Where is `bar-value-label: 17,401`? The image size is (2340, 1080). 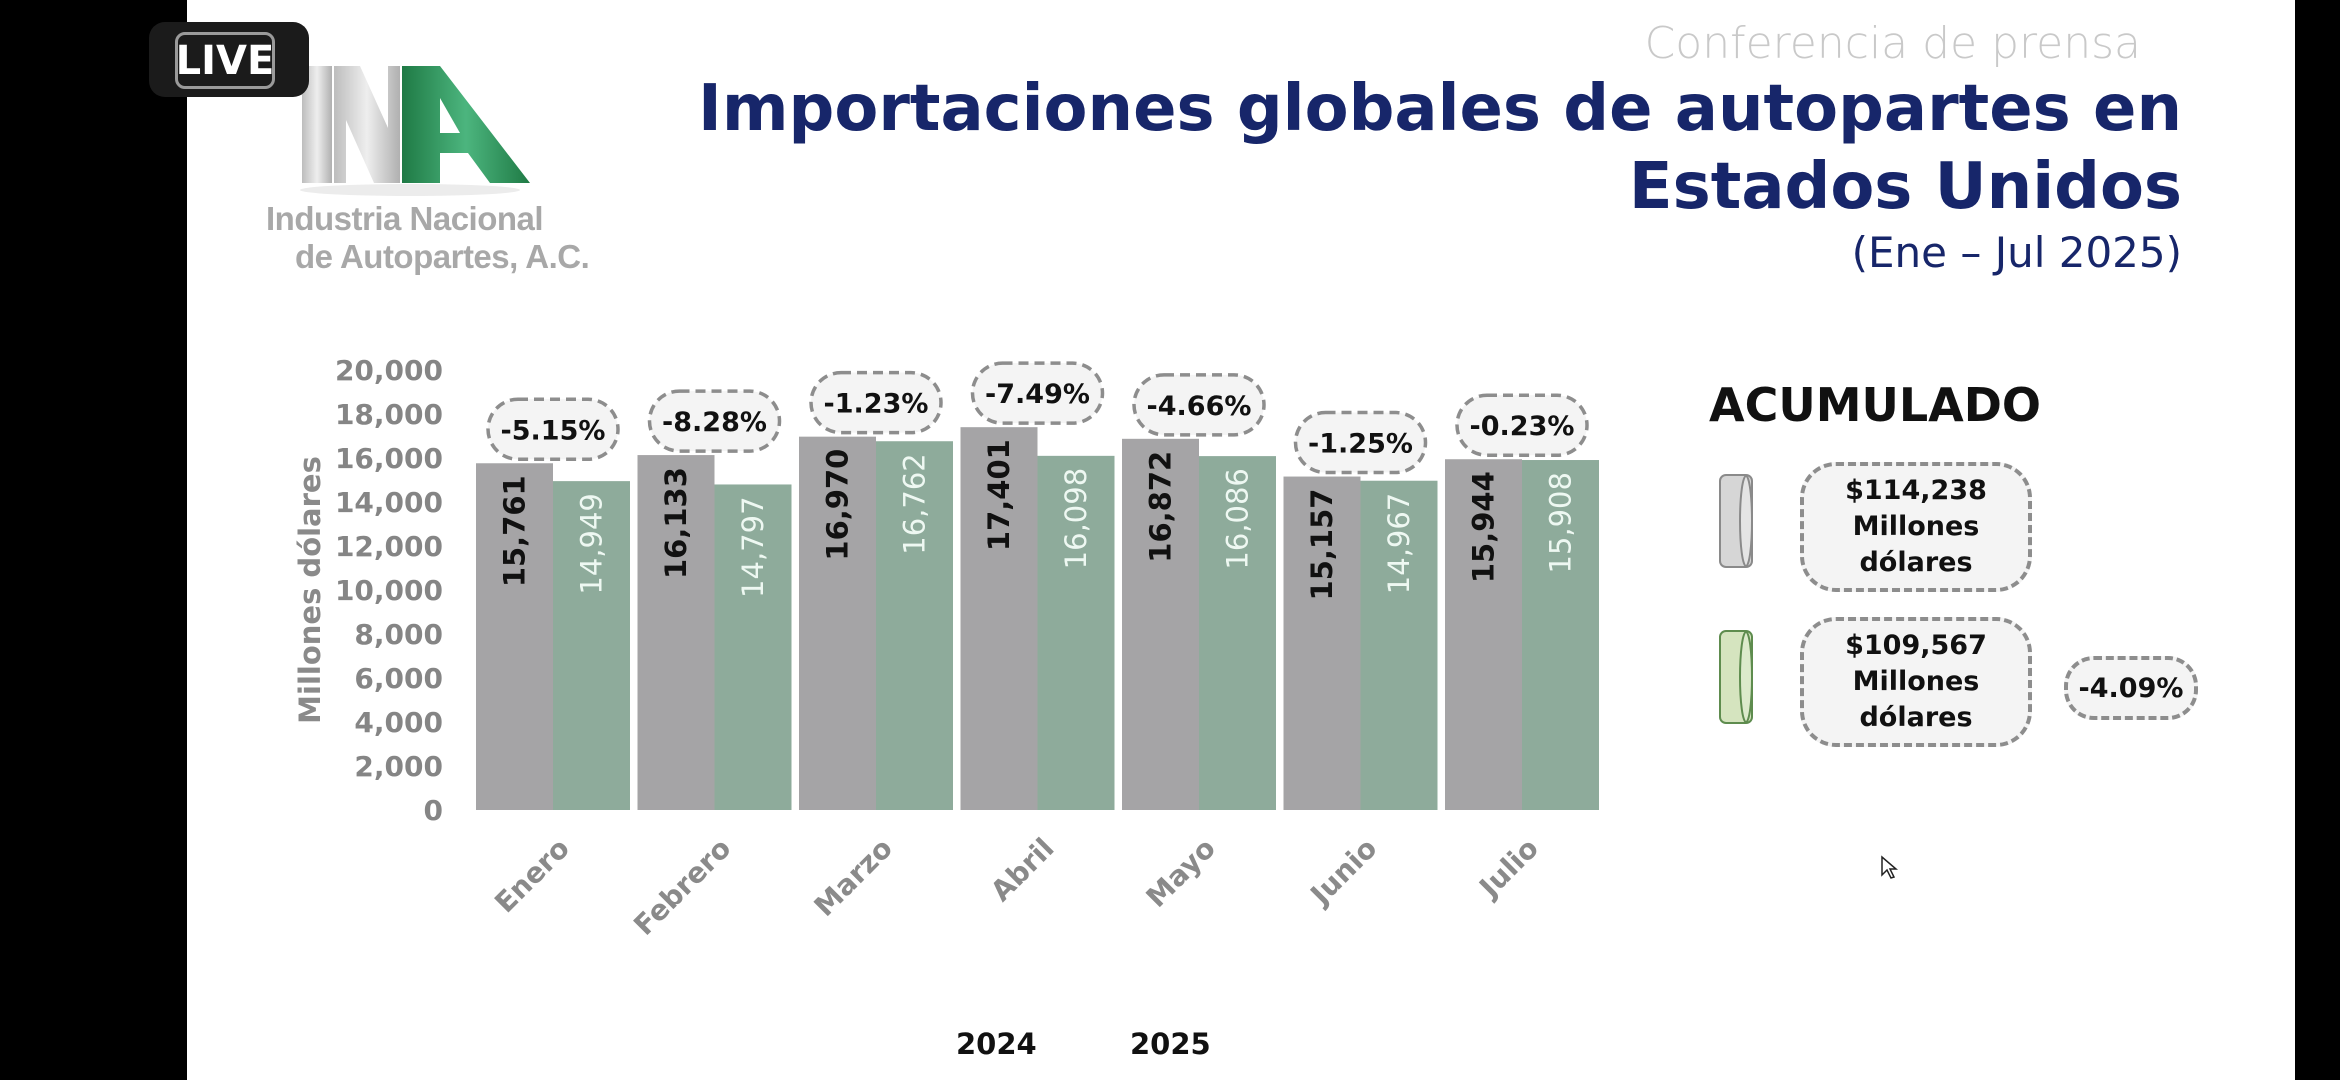
bar-value-label: 17,401 is located at coordinates (999, 495).